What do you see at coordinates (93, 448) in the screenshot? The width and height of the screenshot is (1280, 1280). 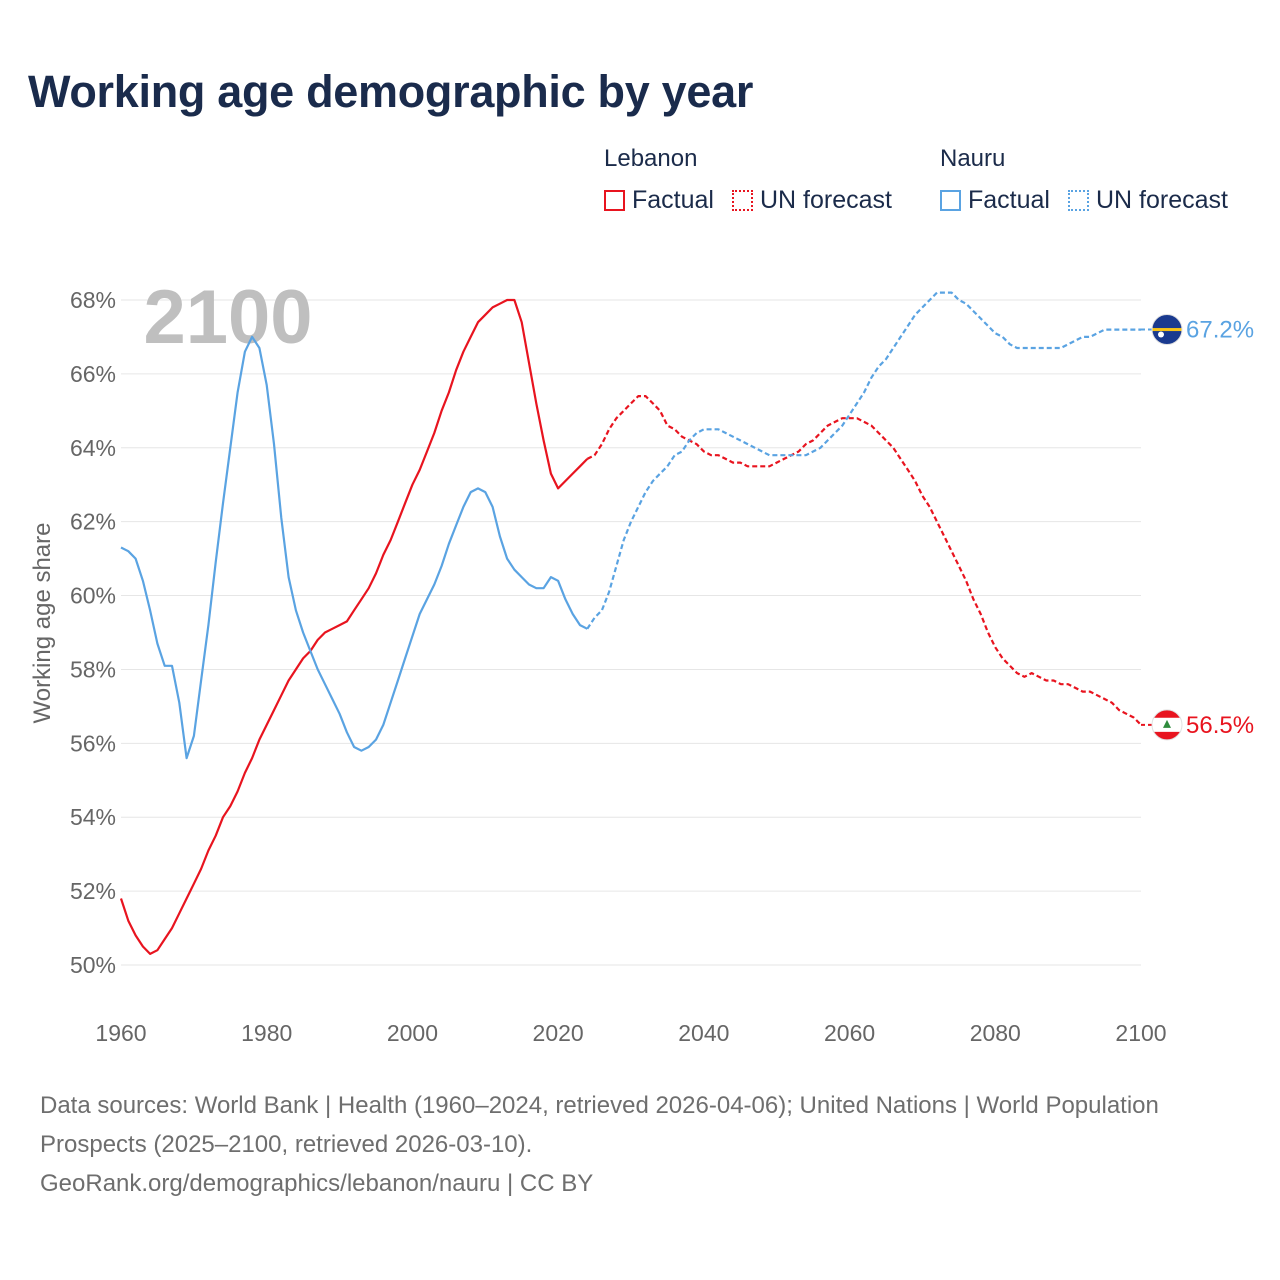 I see `y-tick-label: 64%` at bounding box center [93, 448].